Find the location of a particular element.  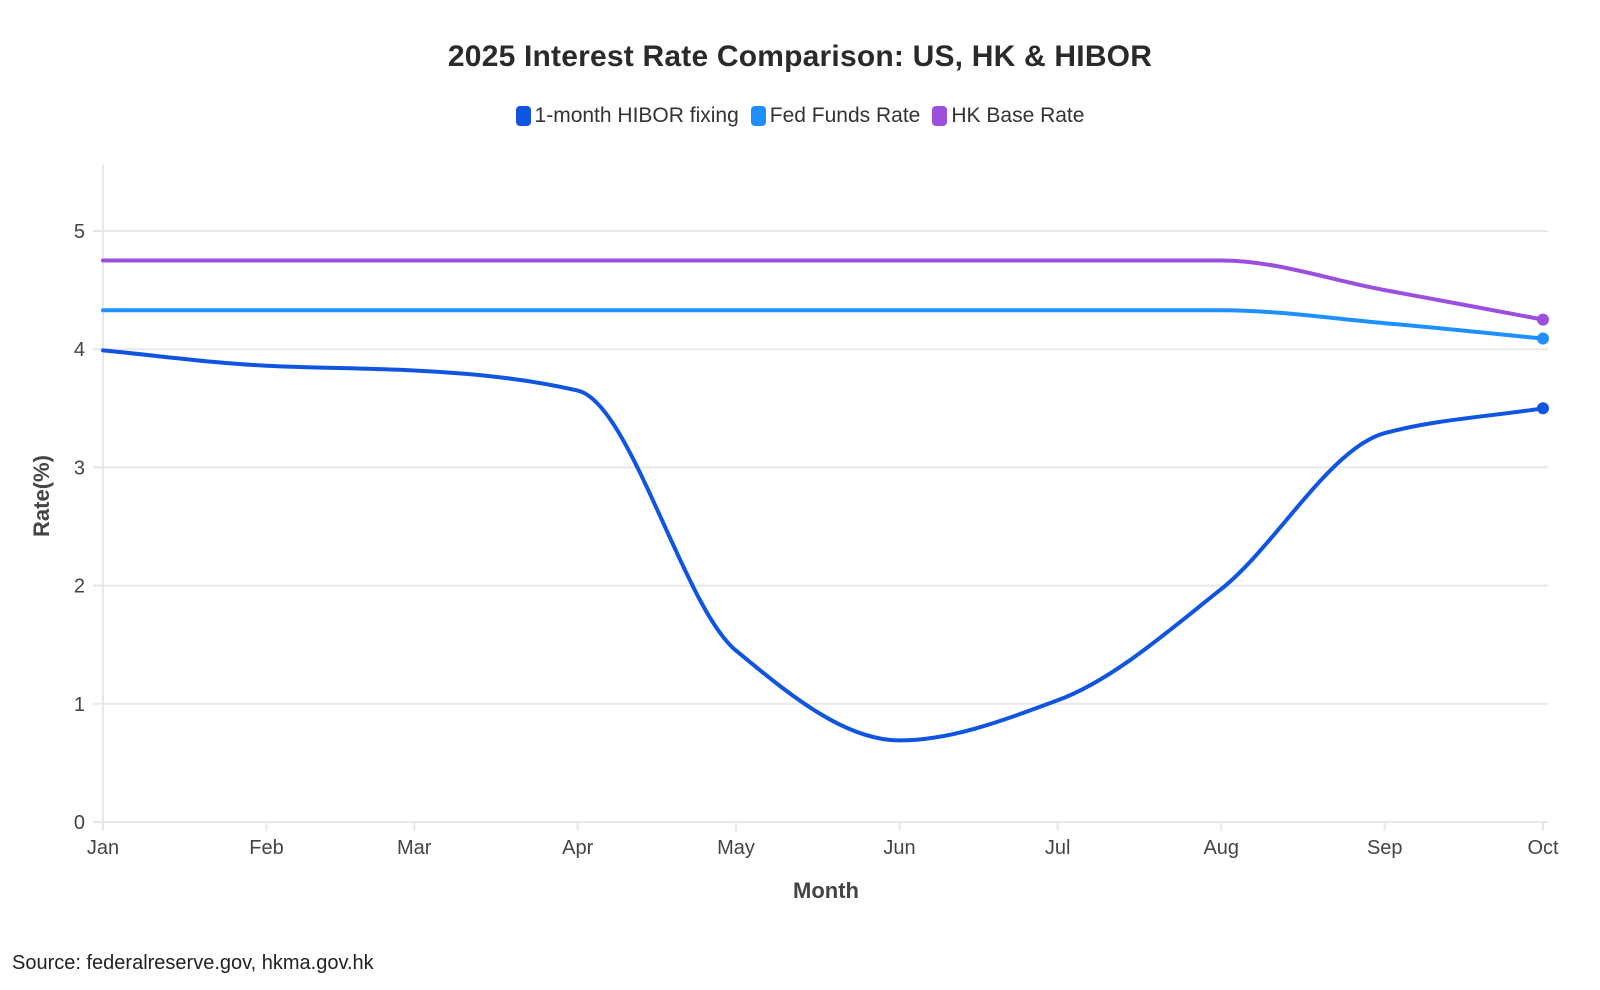

data-point-fed-funds-oct is located at coordinates (1543, 338).